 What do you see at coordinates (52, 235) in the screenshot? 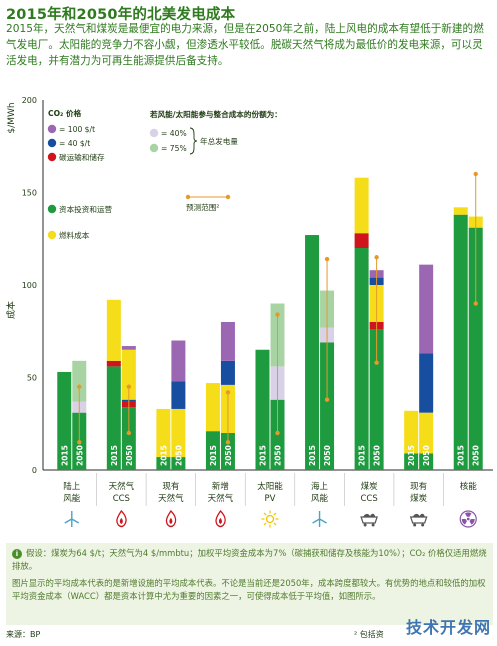
I see `legend-swatch-fuel` at bounding box center [52, 235].